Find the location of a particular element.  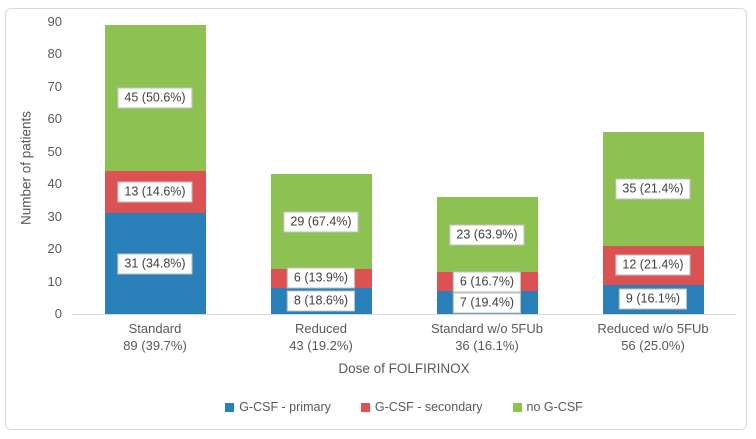

bar-segment-label: 12 (21.4%) is located at coordinates (653, 265).